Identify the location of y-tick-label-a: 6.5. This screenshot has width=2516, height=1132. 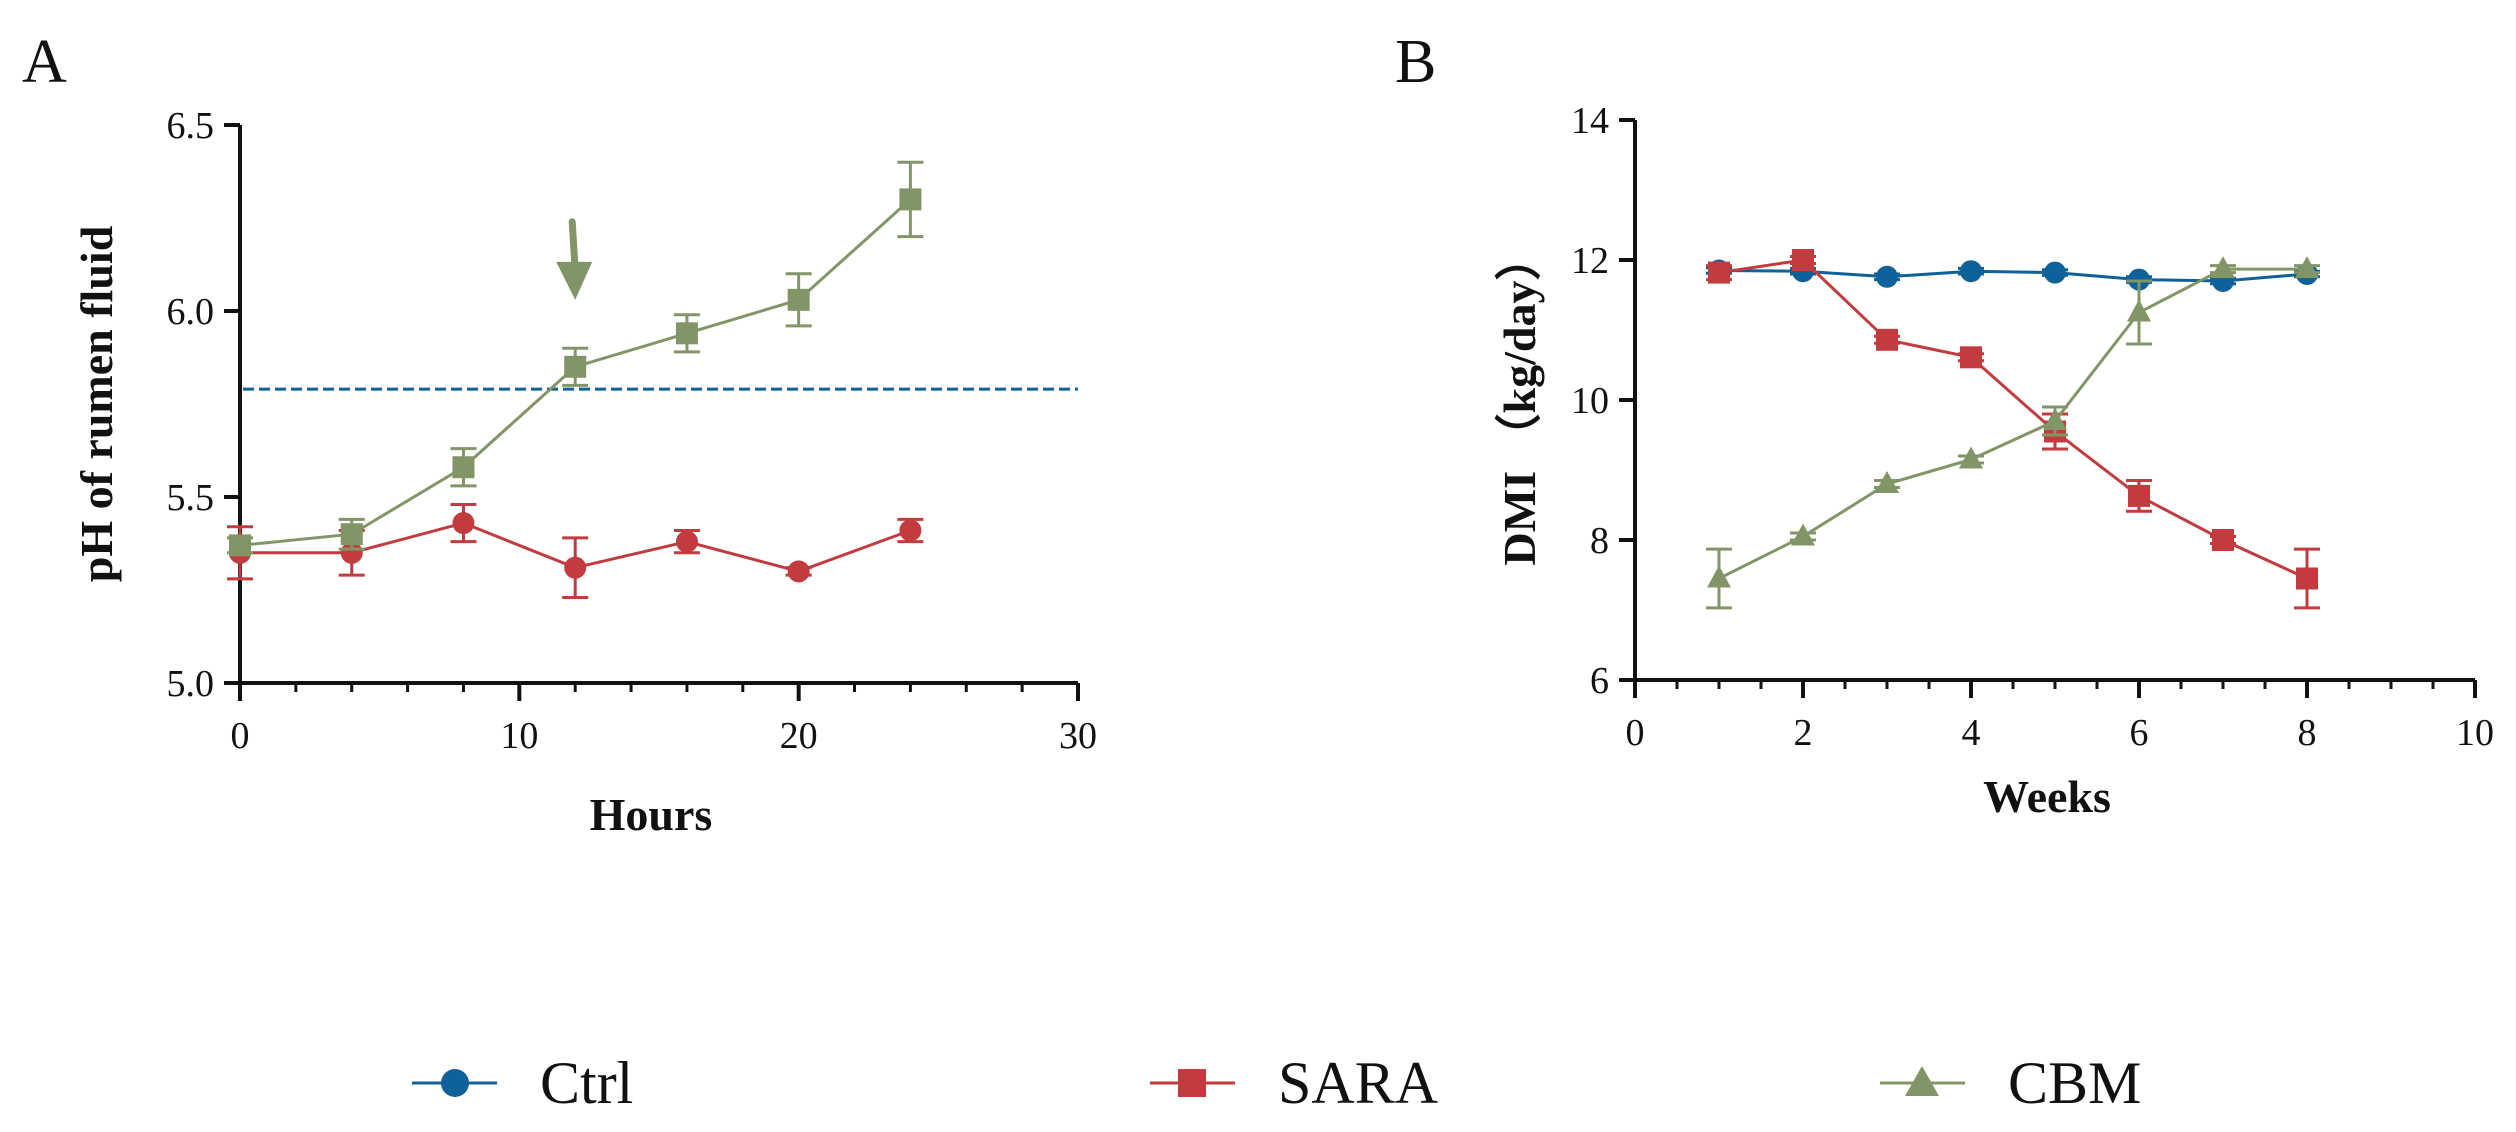
(191, 126).